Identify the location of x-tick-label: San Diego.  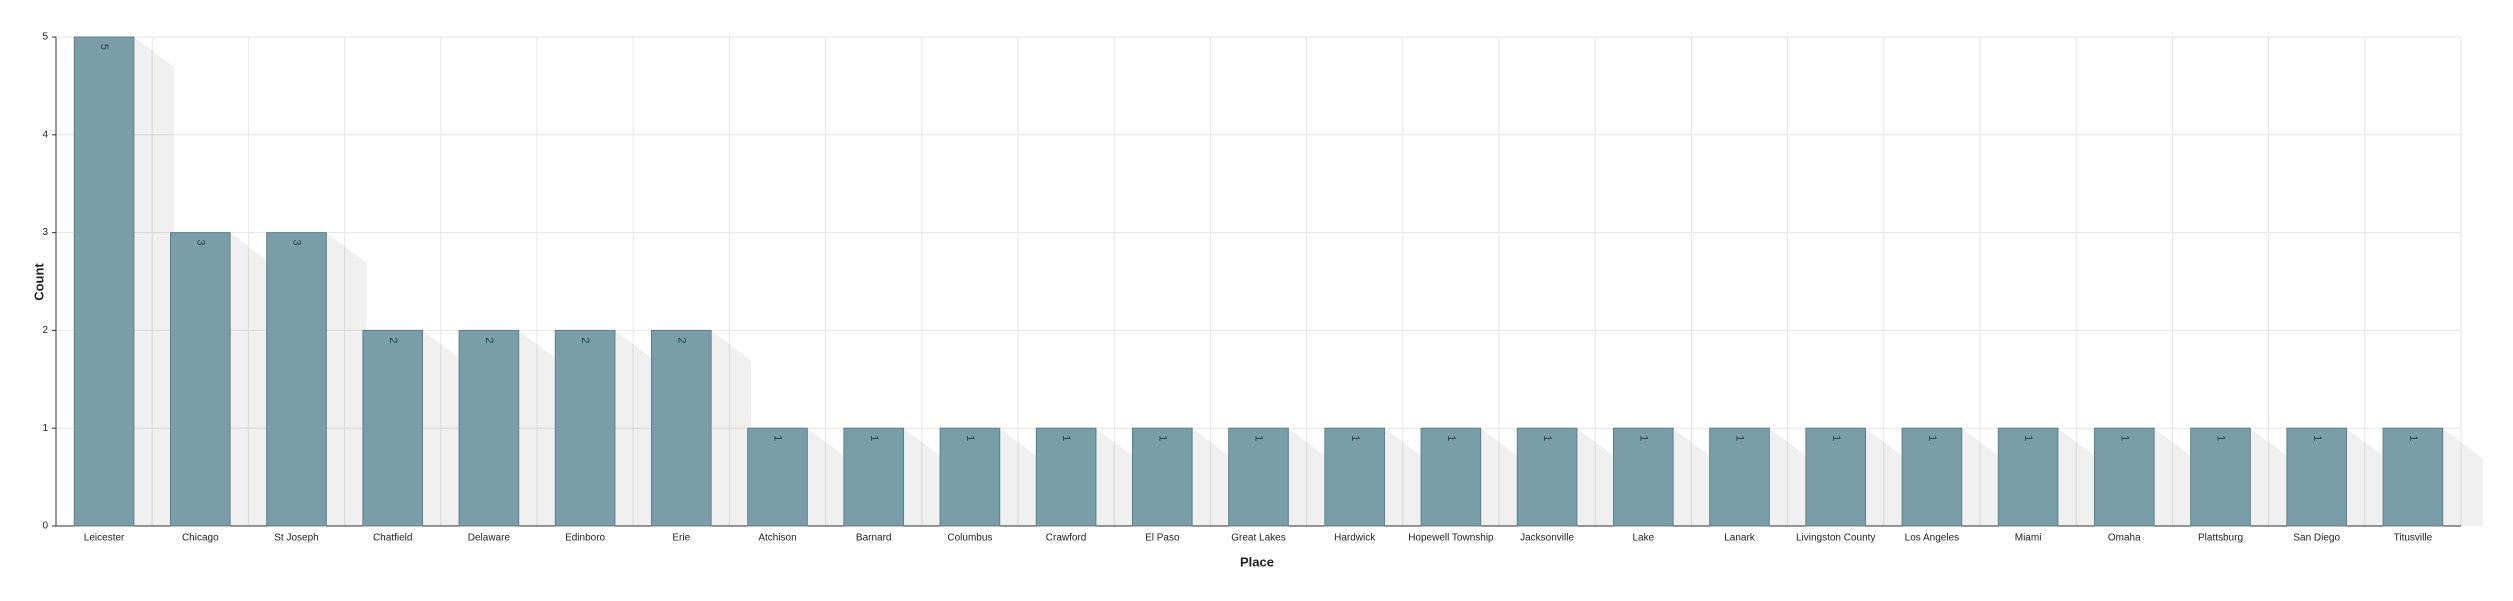
(2316, 538).